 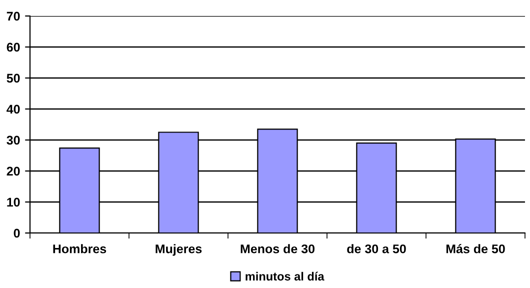 What do you see at coordinates (285, 276) in the screenshot?
I see `legend-label: minutos al día` at bounding box center [285, 276].